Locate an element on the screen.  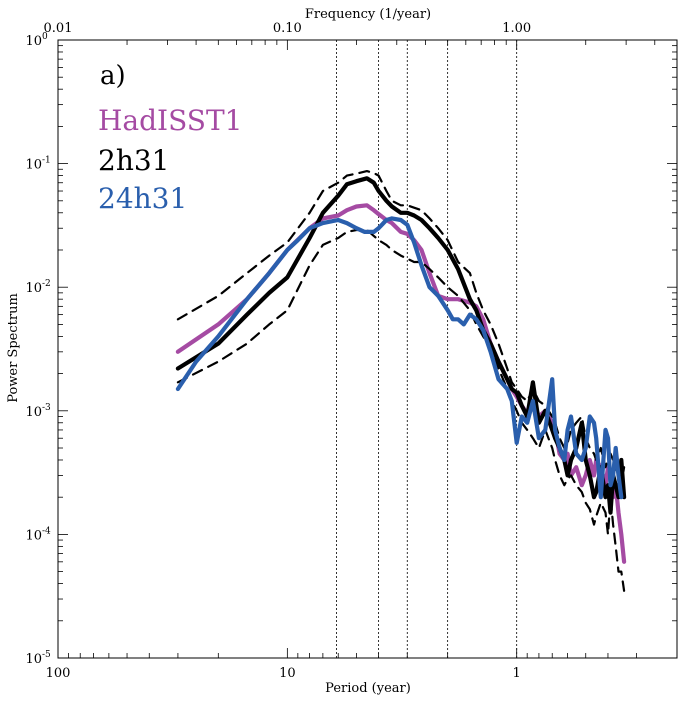
legend-entry-2h31: 2h31 is located at coordinates (133, 160).